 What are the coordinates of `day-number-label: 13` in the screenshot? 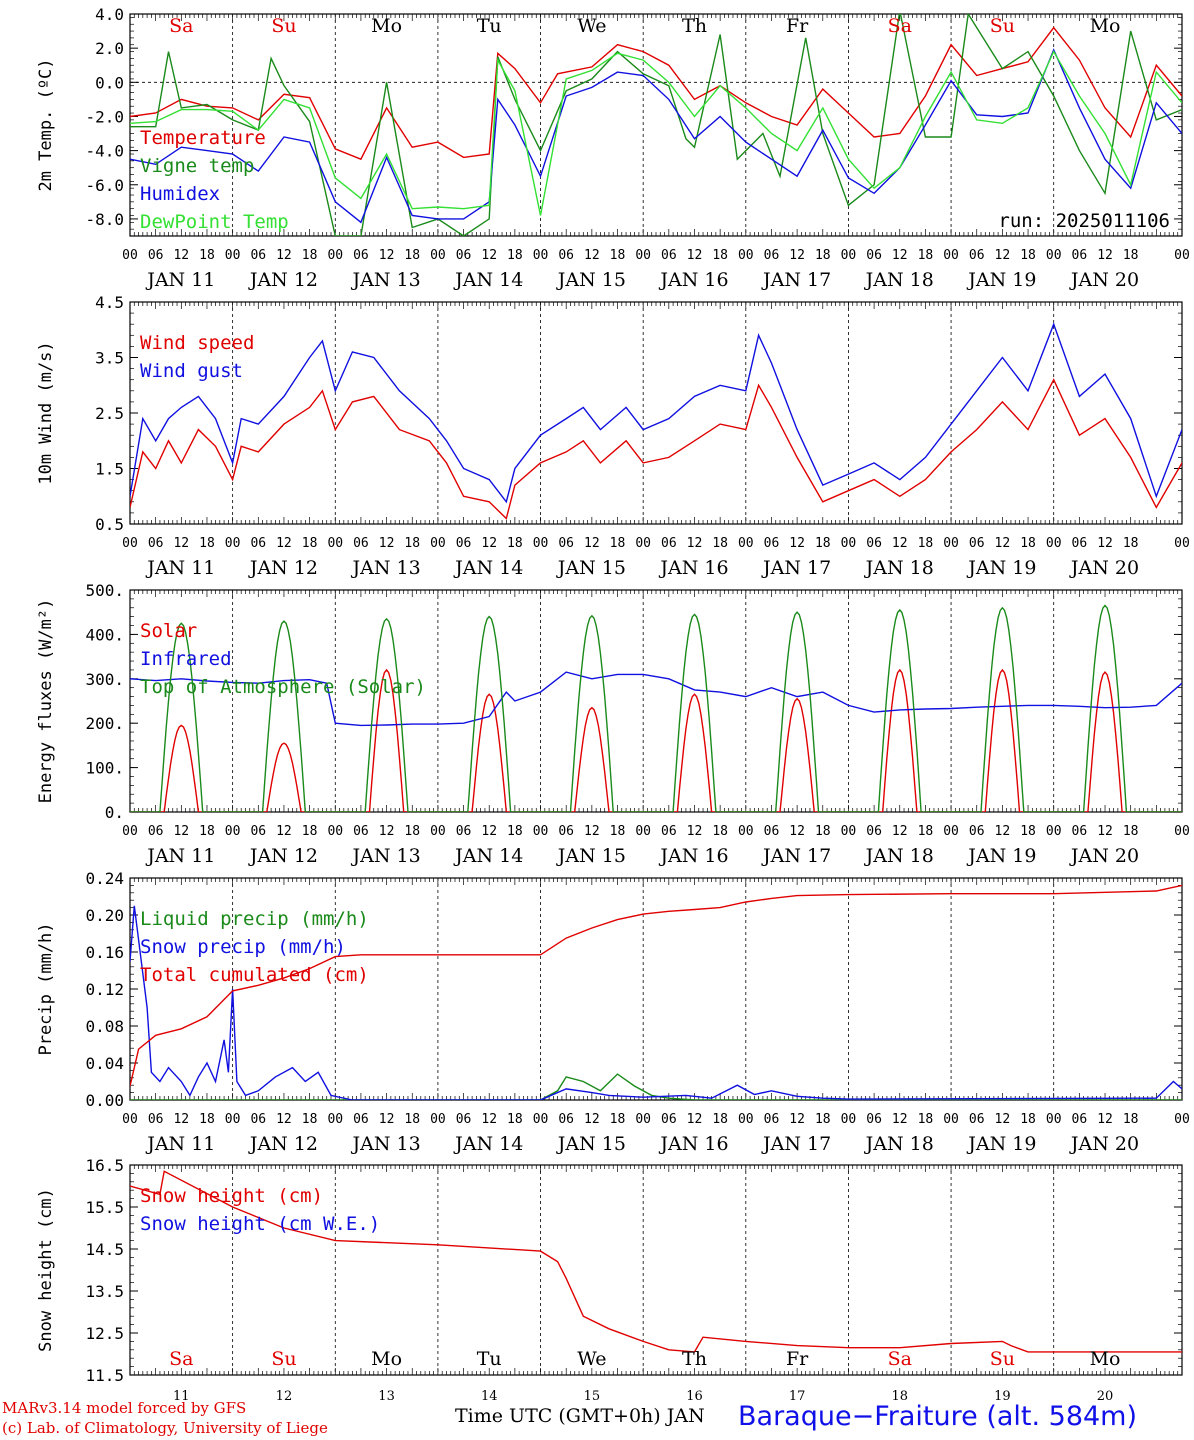 It's located at (386, 1396).